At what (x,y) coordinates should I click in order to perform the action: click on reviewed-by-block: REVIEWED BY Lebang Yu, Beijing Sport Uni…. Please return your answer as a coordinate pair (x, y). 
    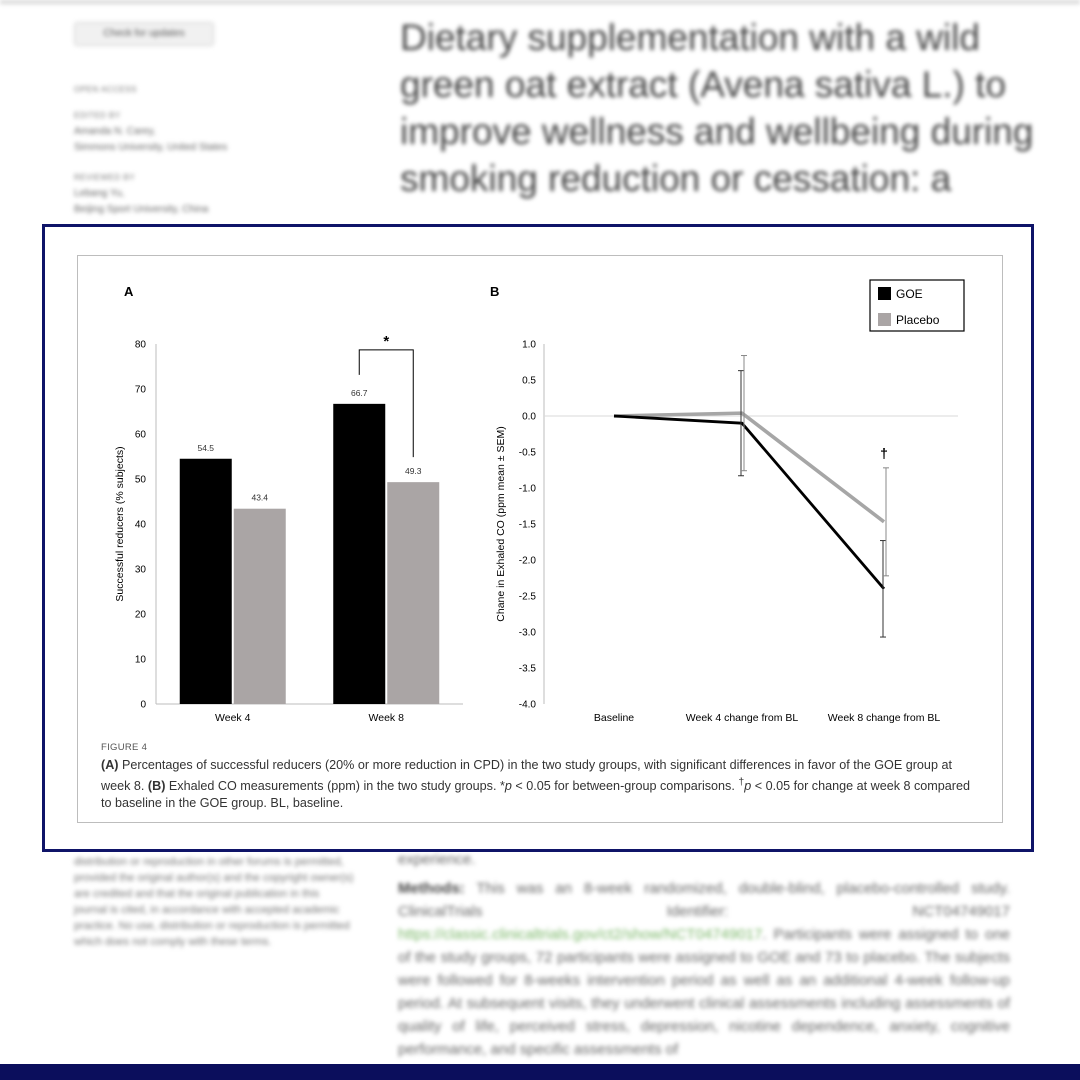
    Looking at the image, I should click on (141, 194).